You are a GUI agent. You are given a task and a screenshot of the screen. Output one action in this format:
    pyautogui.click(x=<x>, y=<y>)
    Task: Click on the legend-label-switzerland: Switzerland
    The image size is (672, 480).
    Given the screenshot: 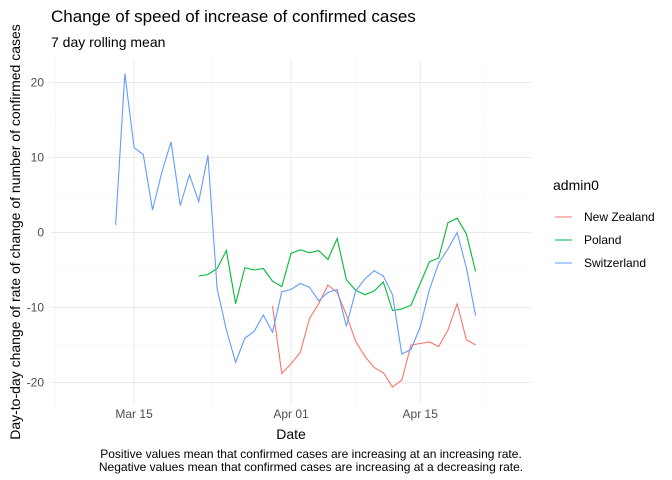 What is the action you would take?
    pyautogui.click(x=615, y=263)
    